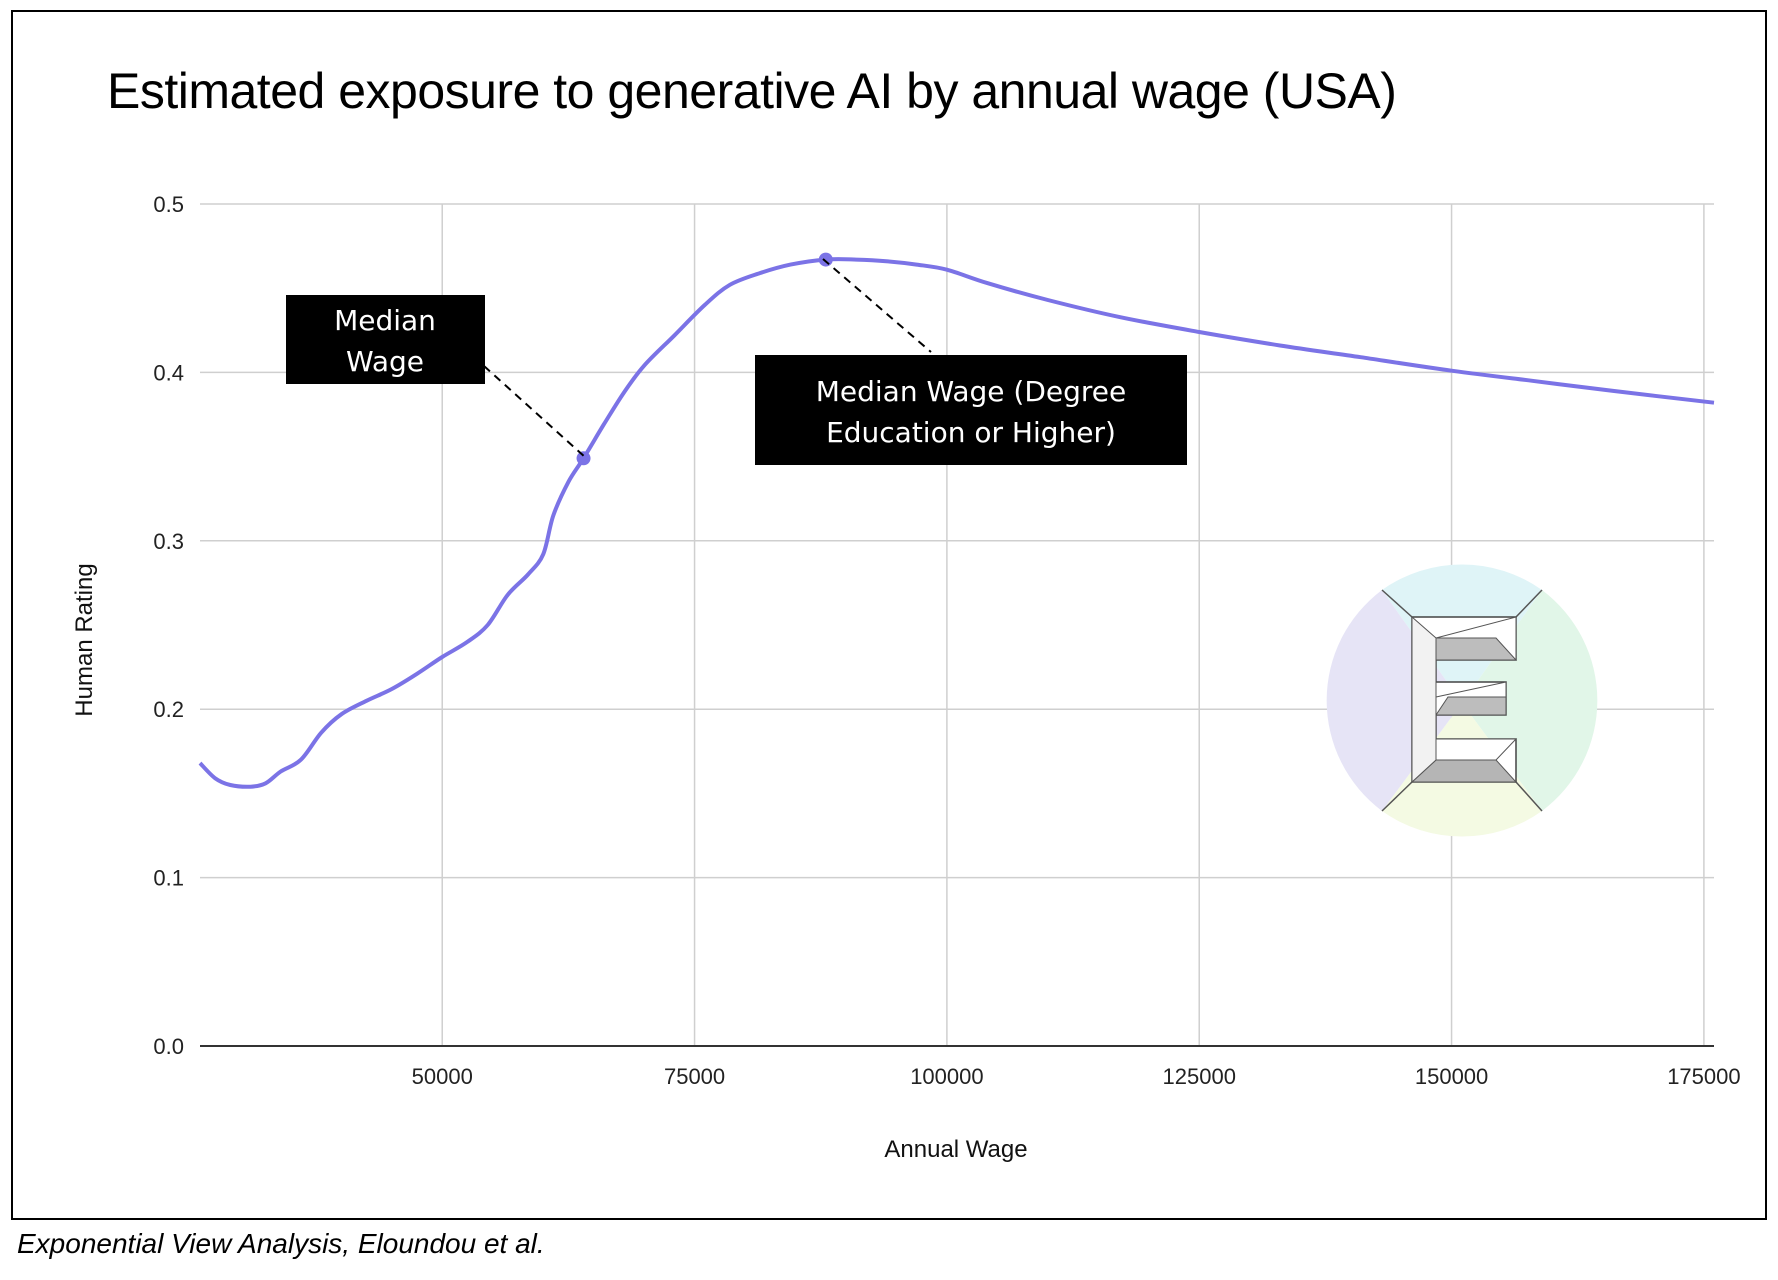 The image size is (1778, 1280). I want to click on y-tick-label: 0.0, so click(168, 1046).